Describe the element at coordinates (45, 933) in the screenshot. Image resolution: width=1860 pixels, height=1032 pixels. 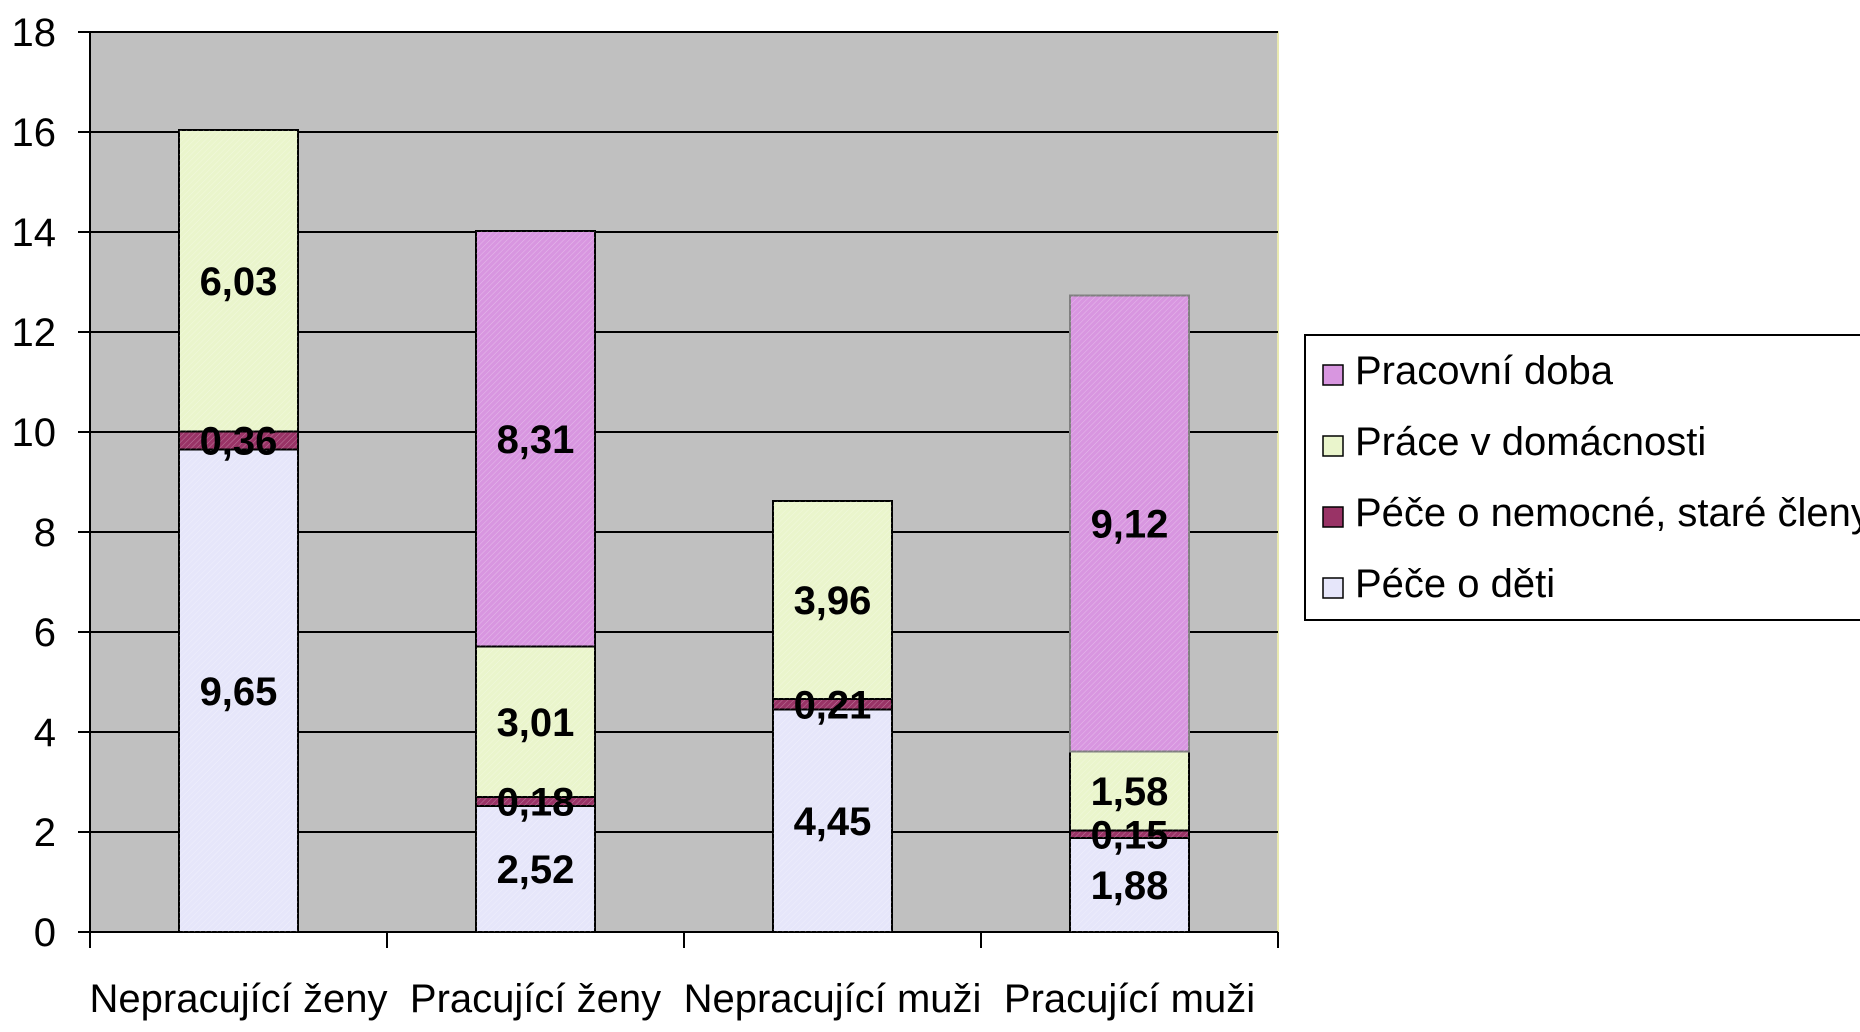
I see `y-tick-label: 0` at that location.